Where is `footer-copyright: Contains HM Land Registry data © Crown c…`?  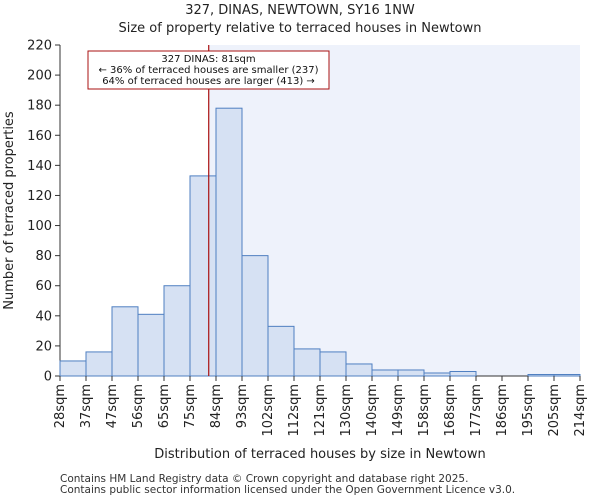
footer-copyright: Contains HM Land Registry data © Crown c… is located at coordinates (264, 479).